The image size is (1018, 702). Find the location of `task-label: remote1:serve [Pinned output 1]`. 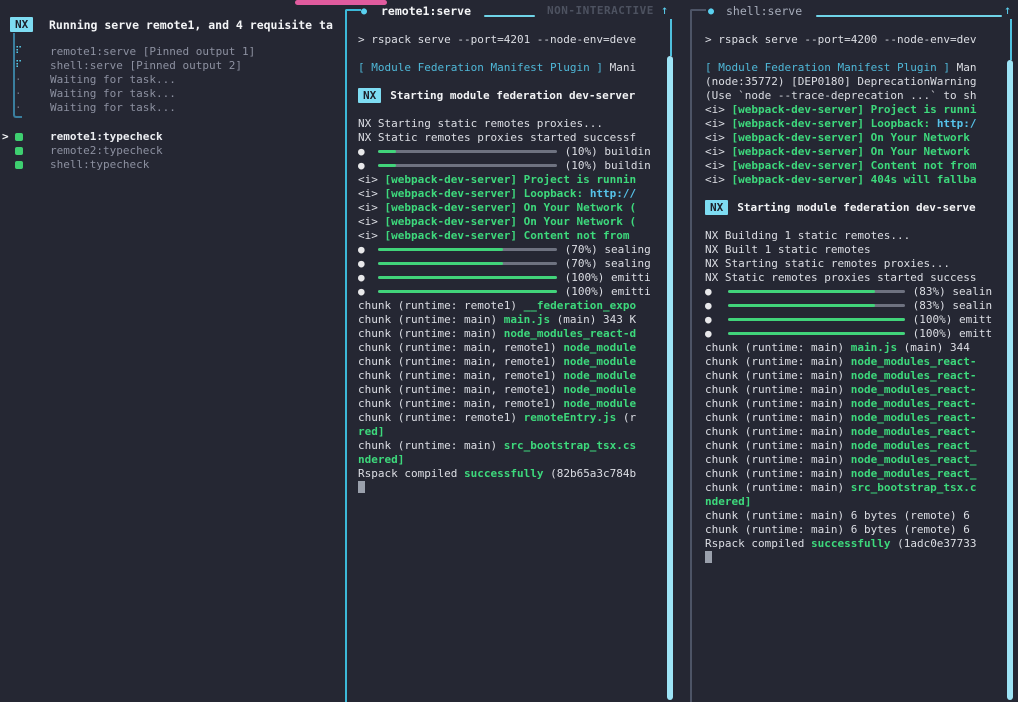

task-label: remote1:serve [Pinned output 1] is located at coordinates (153, 51).